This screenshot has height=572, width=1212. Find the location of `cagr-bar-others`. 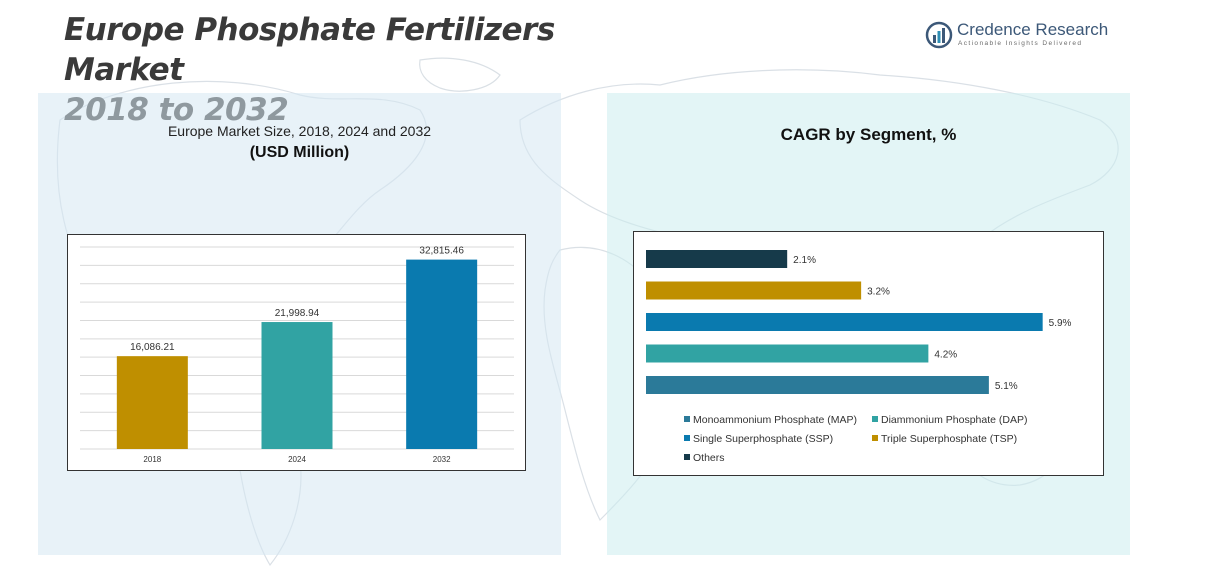

cagr-bar-others is located at coordinates (717, 259).